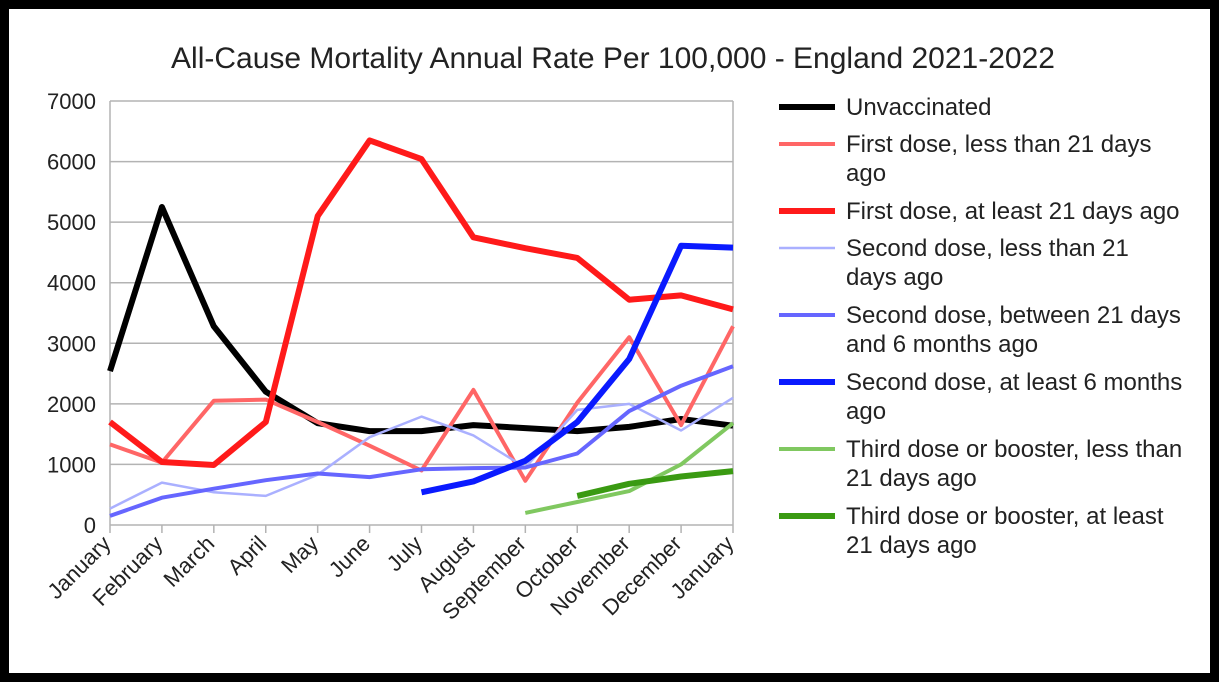  What do you see at coordinates (1014, 397) in the screenshot?
I see `legend-label: Second dose, at least 6 months ago` at bounding box center [1014, 397].